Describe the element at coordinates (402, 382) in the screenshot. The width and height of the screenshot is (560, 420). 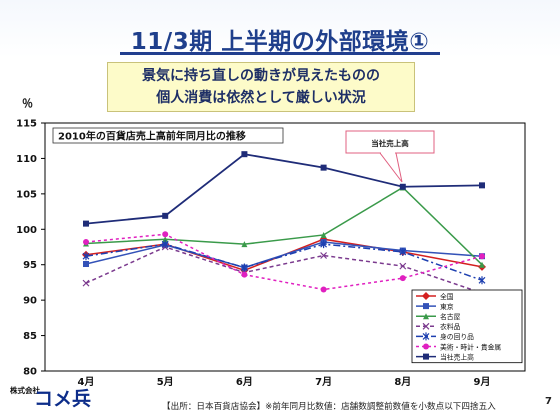
I see `x-tick-label: 8月` at that location.